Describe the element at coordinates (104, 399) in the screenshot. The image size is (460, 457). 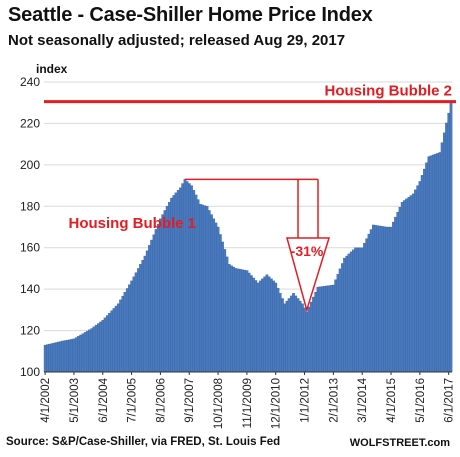
I see `x-tick-label: 6/1/2004` at that location.